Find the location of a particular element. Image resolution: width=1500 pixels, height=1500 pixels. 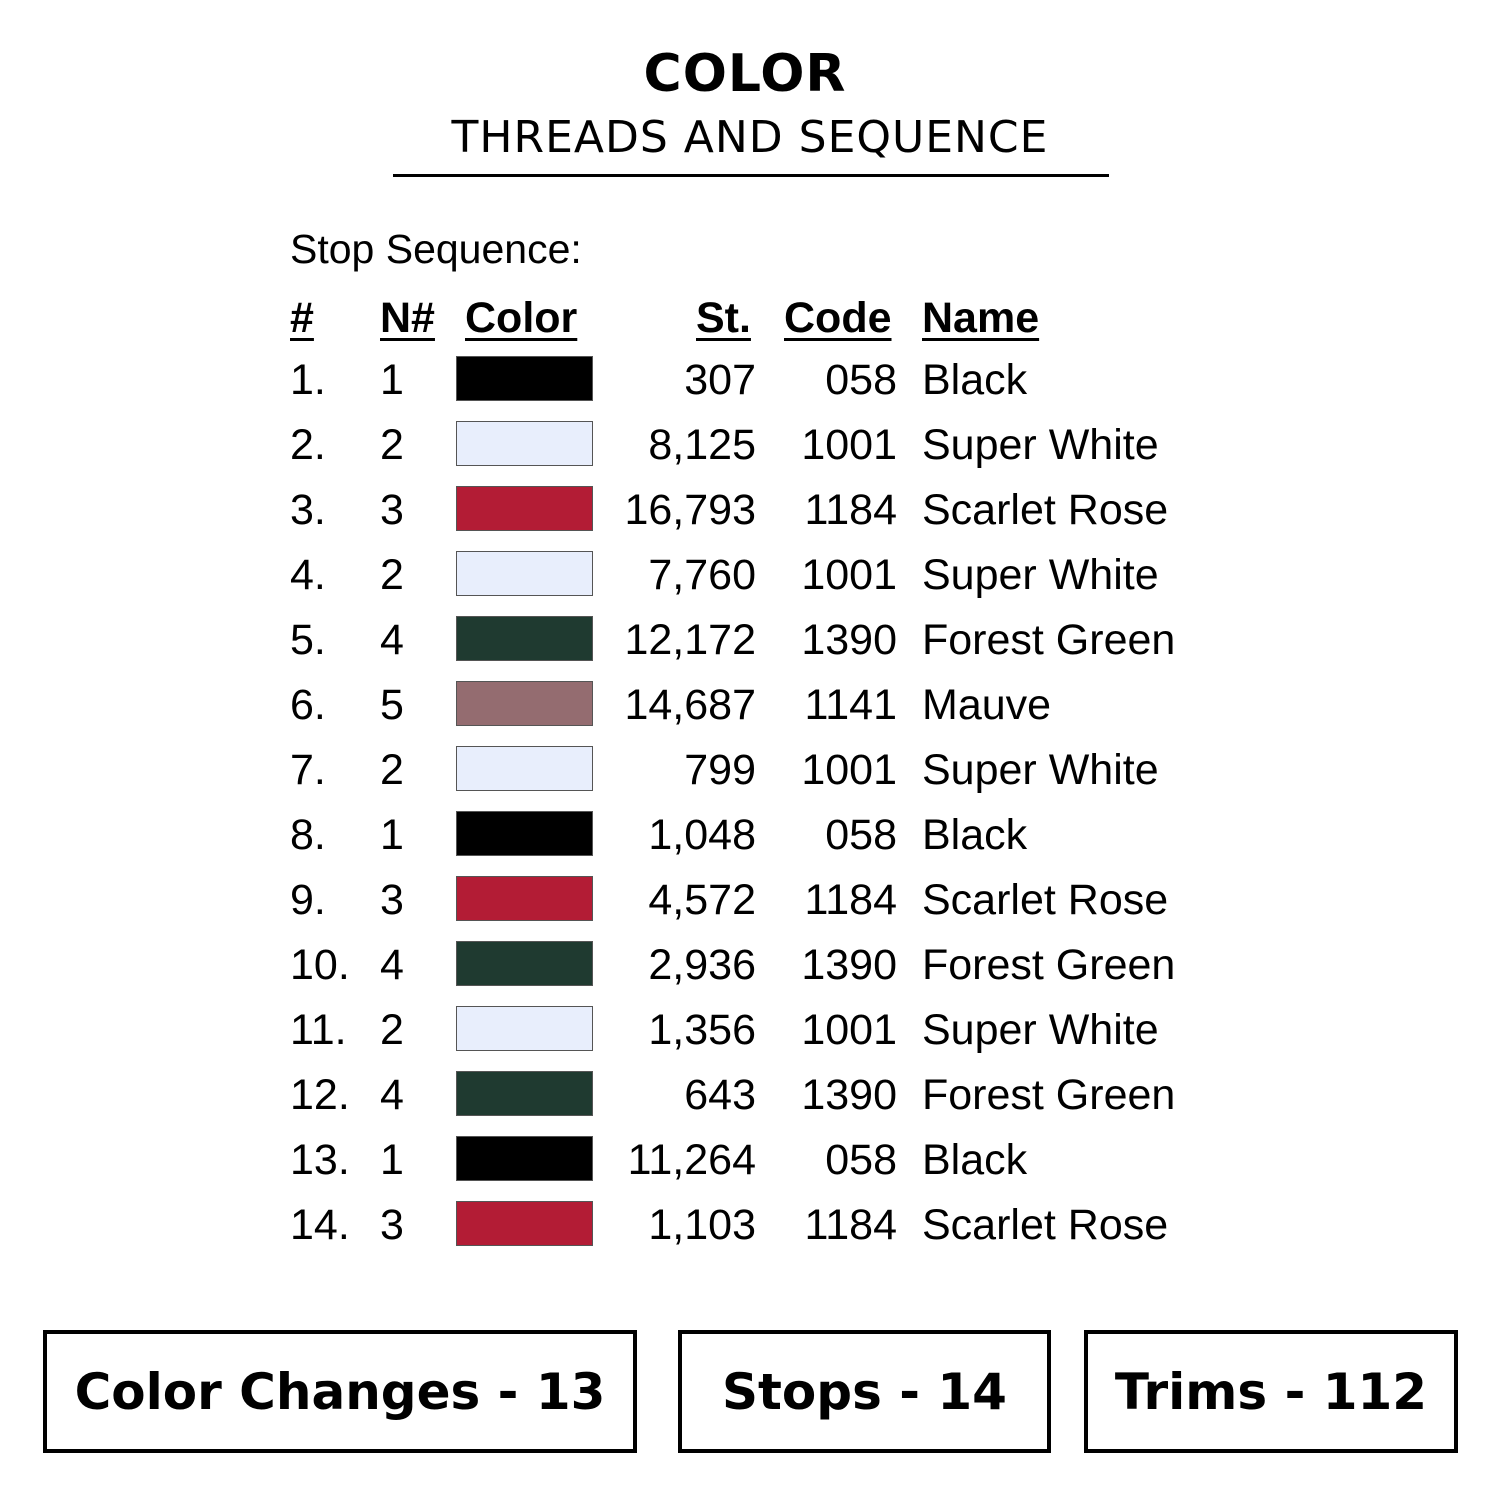

row-stitches: 7,760 is located at coordinates (702, 575).